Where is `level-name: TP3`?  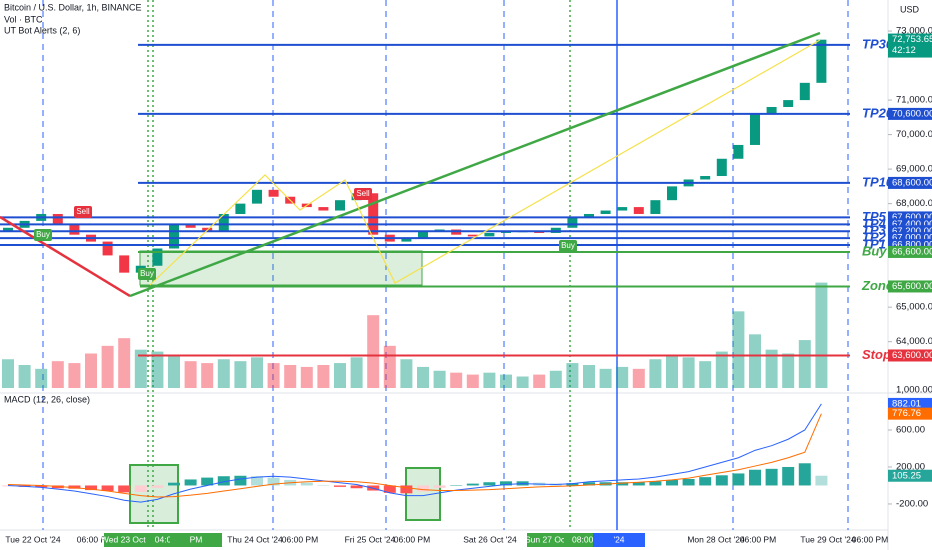 level-name: TP3 is located at coordinates (874, 230).